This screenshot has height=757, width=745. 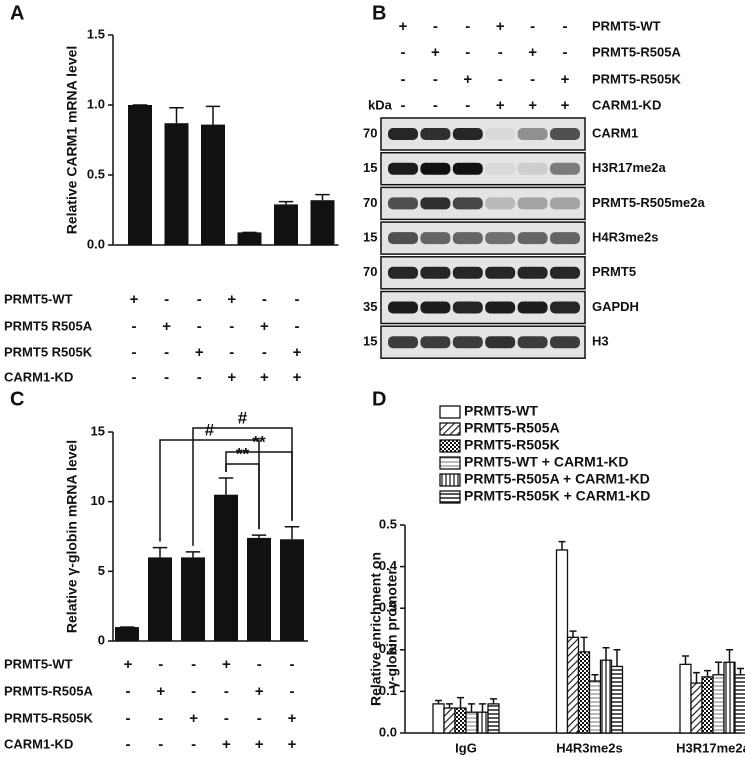 I want to click on kda-label: 70, so click(x=370, y=202).